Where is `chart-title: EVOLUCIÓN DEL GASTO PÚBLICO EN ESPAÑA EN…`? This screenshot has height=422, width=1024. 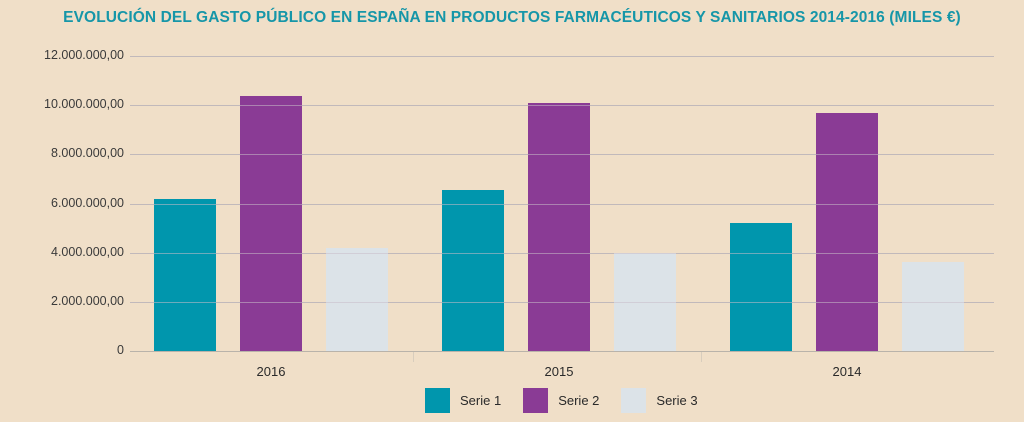 chart-title: EVOLUCIÓN DEL GASTO PÚBLICO EN ESPAÑA EN… is located at coordinates (512, 17).